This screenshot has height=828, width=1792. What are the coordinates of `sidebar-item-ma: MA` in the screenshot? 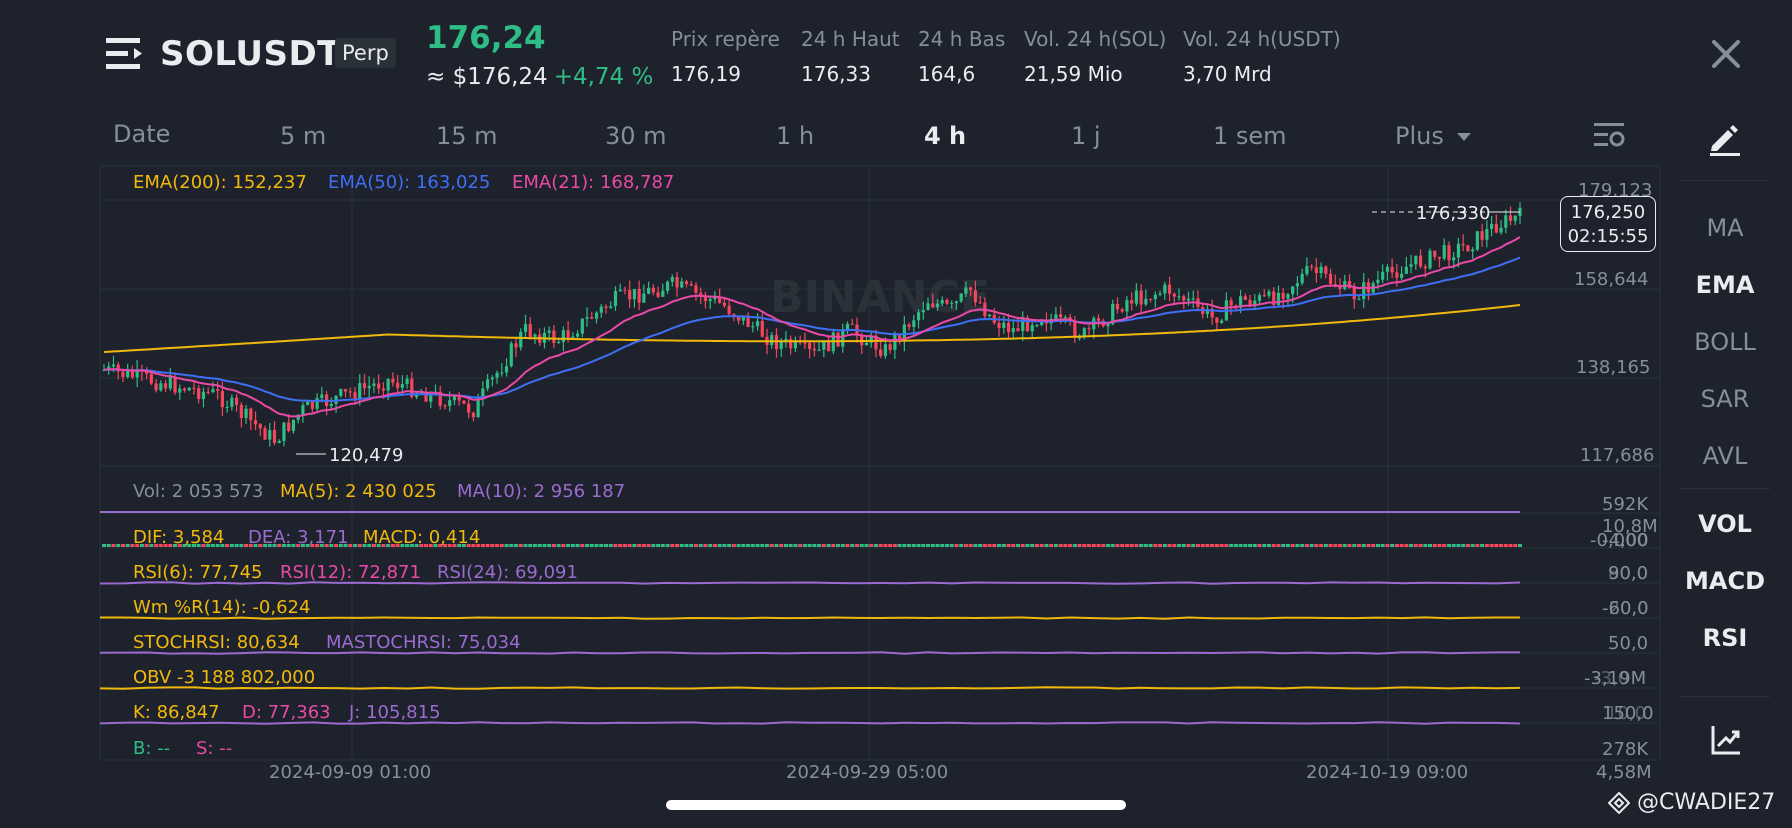 It's located at (1725, 228).